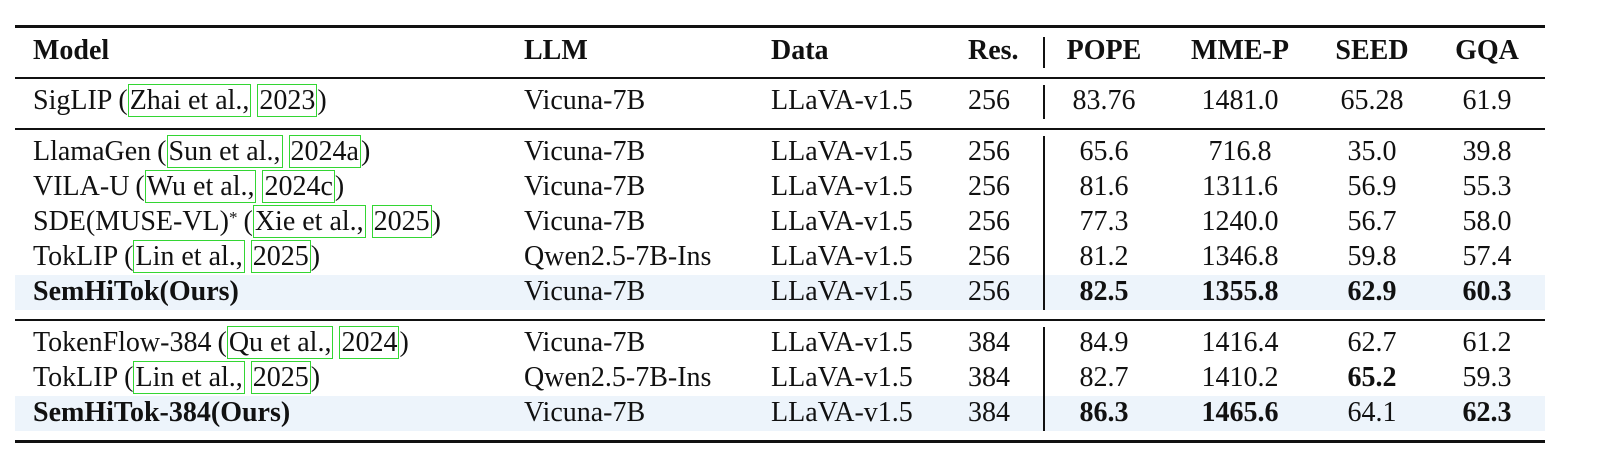 The image size is (1610, 468). Describe the element at coordinates (1372, 50) in the screenshot. I see `column-header: SEED` at that location.